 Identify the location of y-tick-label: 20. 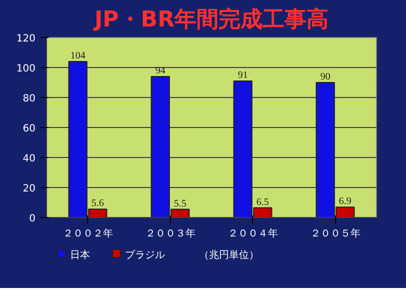
(29, 189).